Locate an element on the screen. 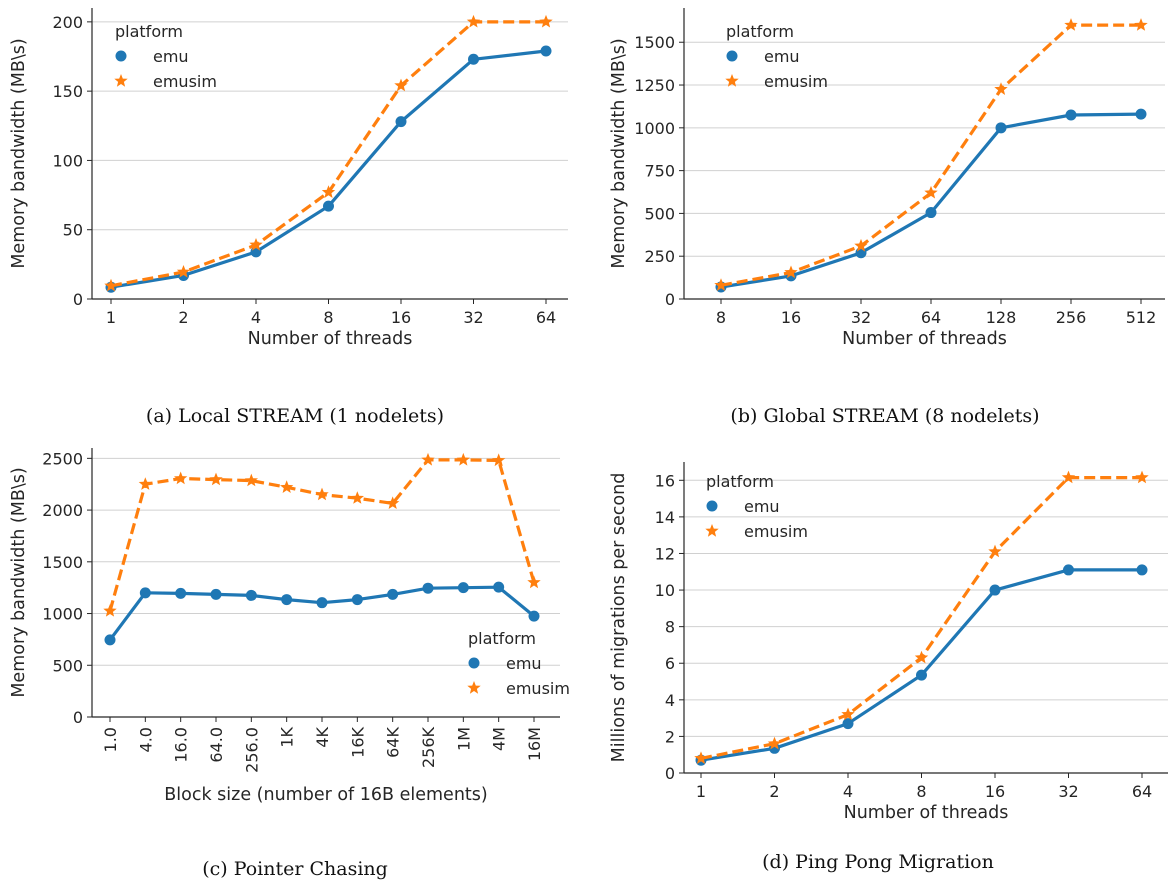 The image size is (1171, 885). y-tick-label: 500 is located at coordinates (659, 213).